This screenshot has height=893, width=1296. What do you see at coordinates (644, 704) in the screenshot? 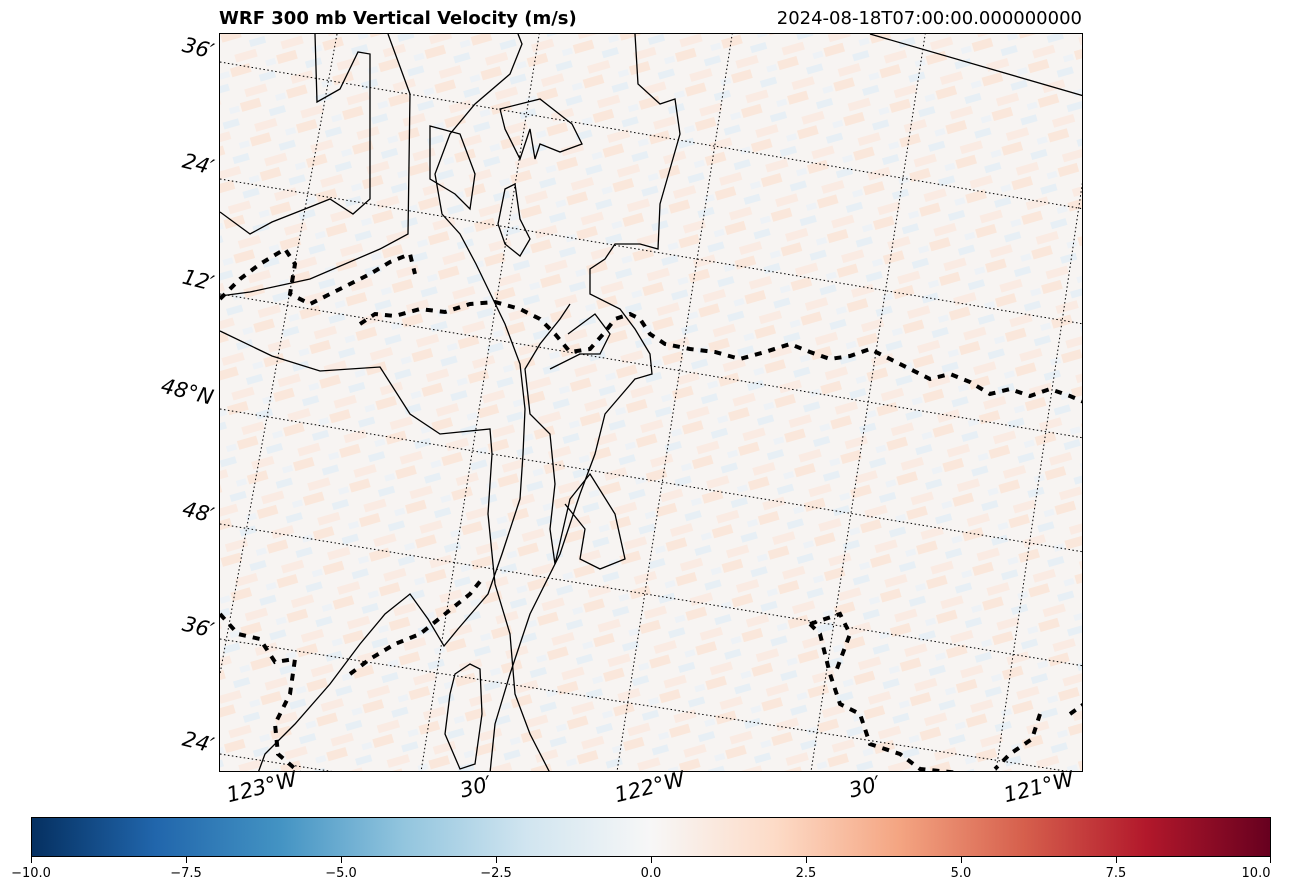
I see `lat-gridline` at bounding box center [644, 704].